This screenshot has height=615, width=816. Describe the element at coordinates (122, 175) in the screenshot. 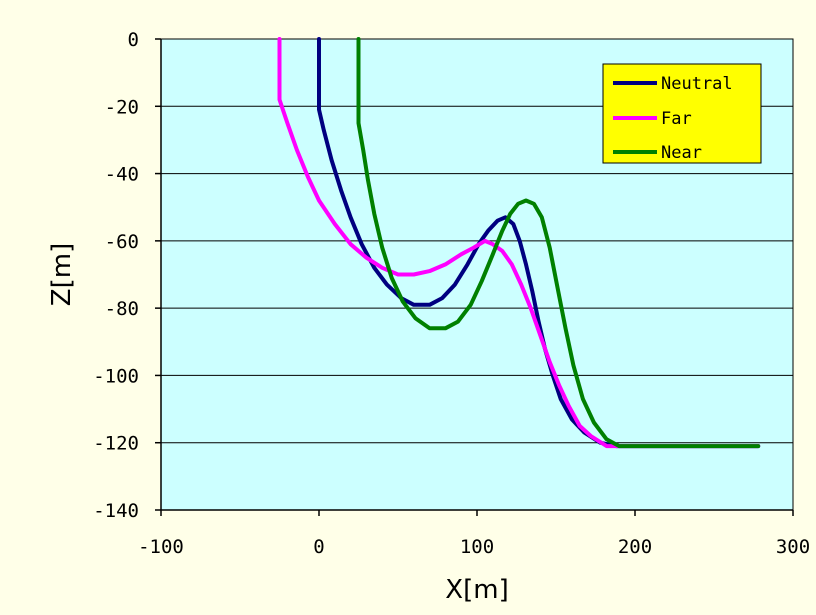

I see `y-tick-label: -40` at that location.